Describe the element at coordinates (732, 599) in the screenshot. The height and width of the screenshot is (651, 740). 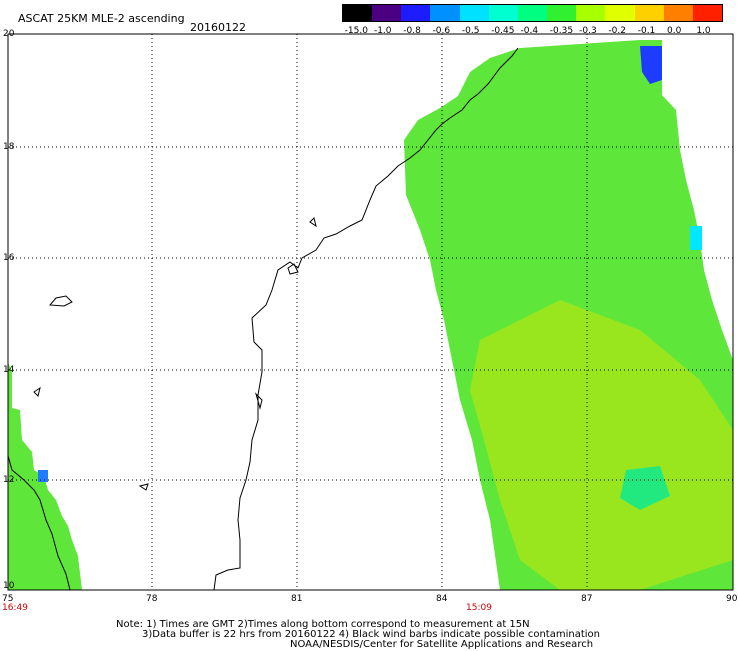
I see `lon-label-90: 90` at that location.